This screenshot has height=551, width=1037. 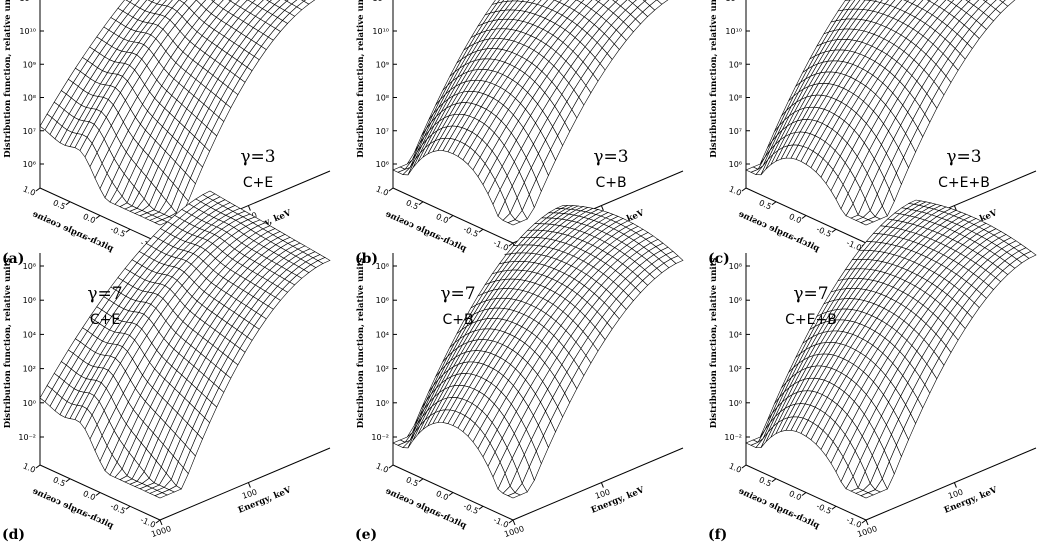 What do you see at coordinates (29, 64) in the screenshot?
I see `z-tick-label: 10⁹` at bounding box center [29, 64].